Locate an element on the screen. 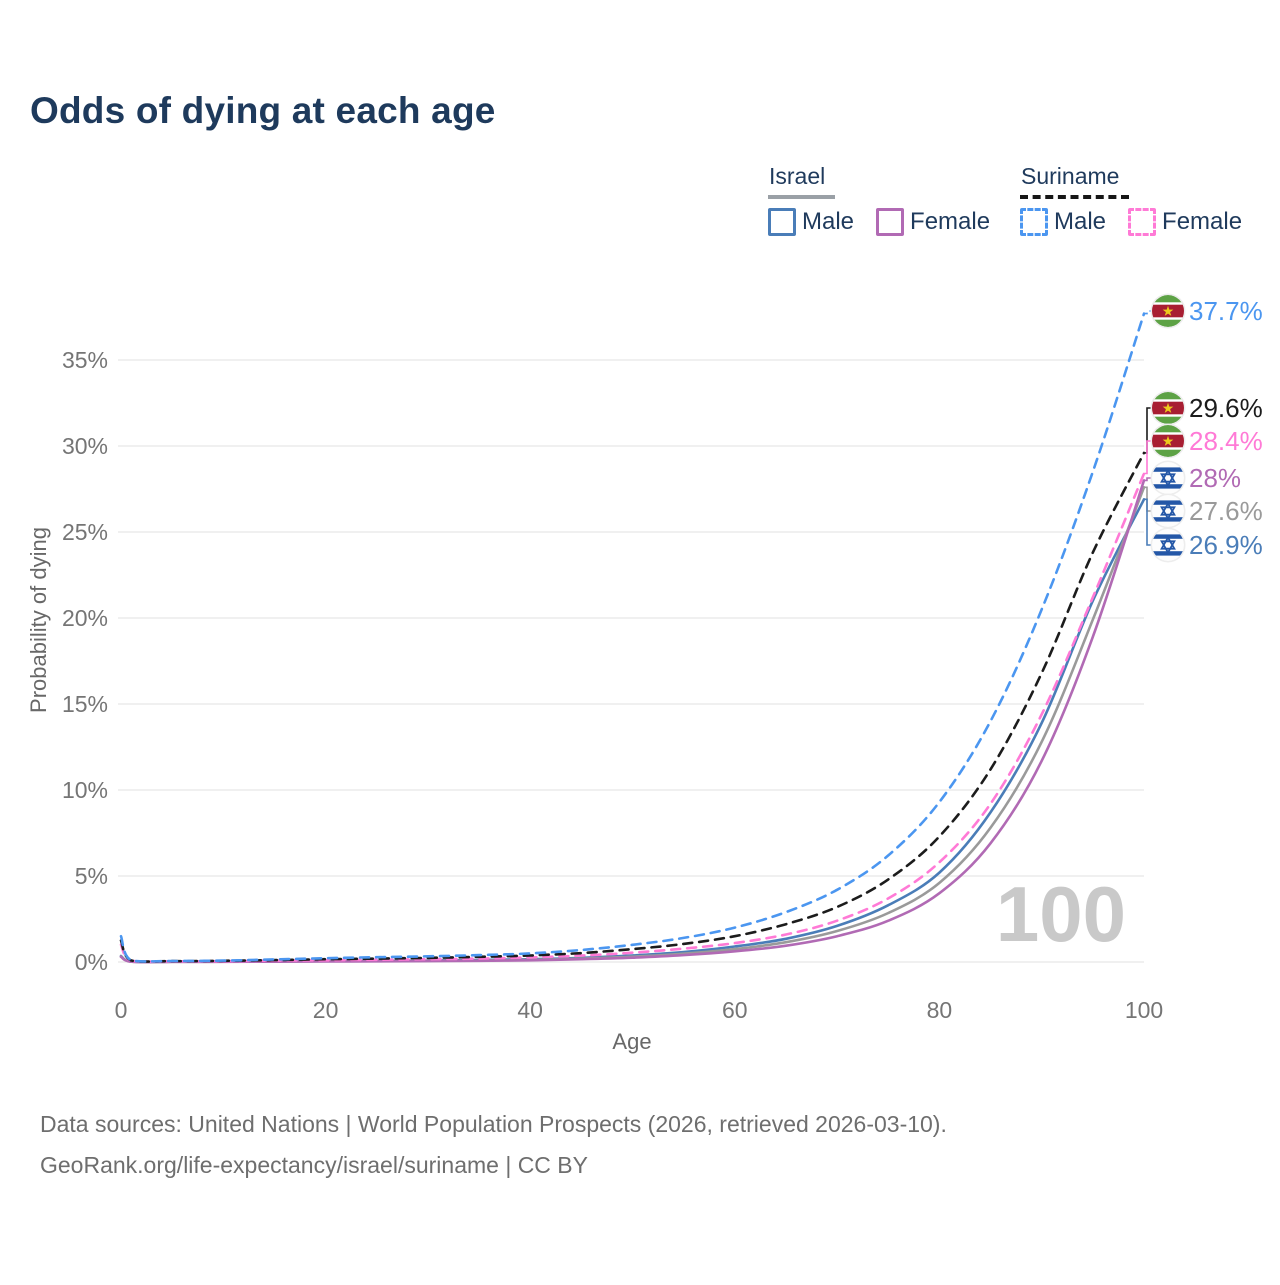  legend-suriname-female-label: Female is located at coordinates (1202, 221).